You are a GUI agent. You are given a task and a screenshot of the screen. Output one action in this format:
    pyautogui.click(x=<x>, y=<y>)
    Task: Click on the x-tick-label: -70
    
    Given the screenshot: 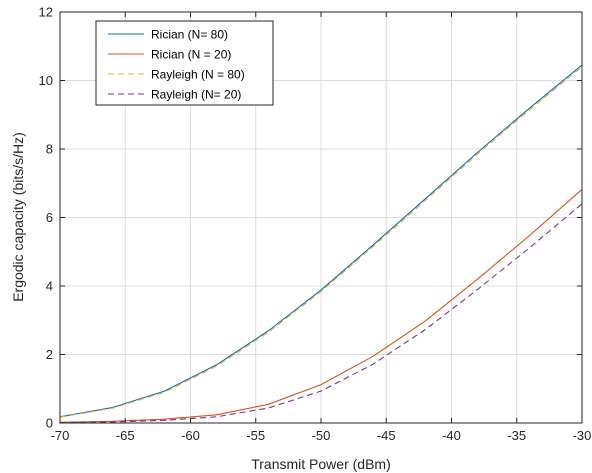 What is the action you would take?
    pyautogui.click(x=60, y=435)
    